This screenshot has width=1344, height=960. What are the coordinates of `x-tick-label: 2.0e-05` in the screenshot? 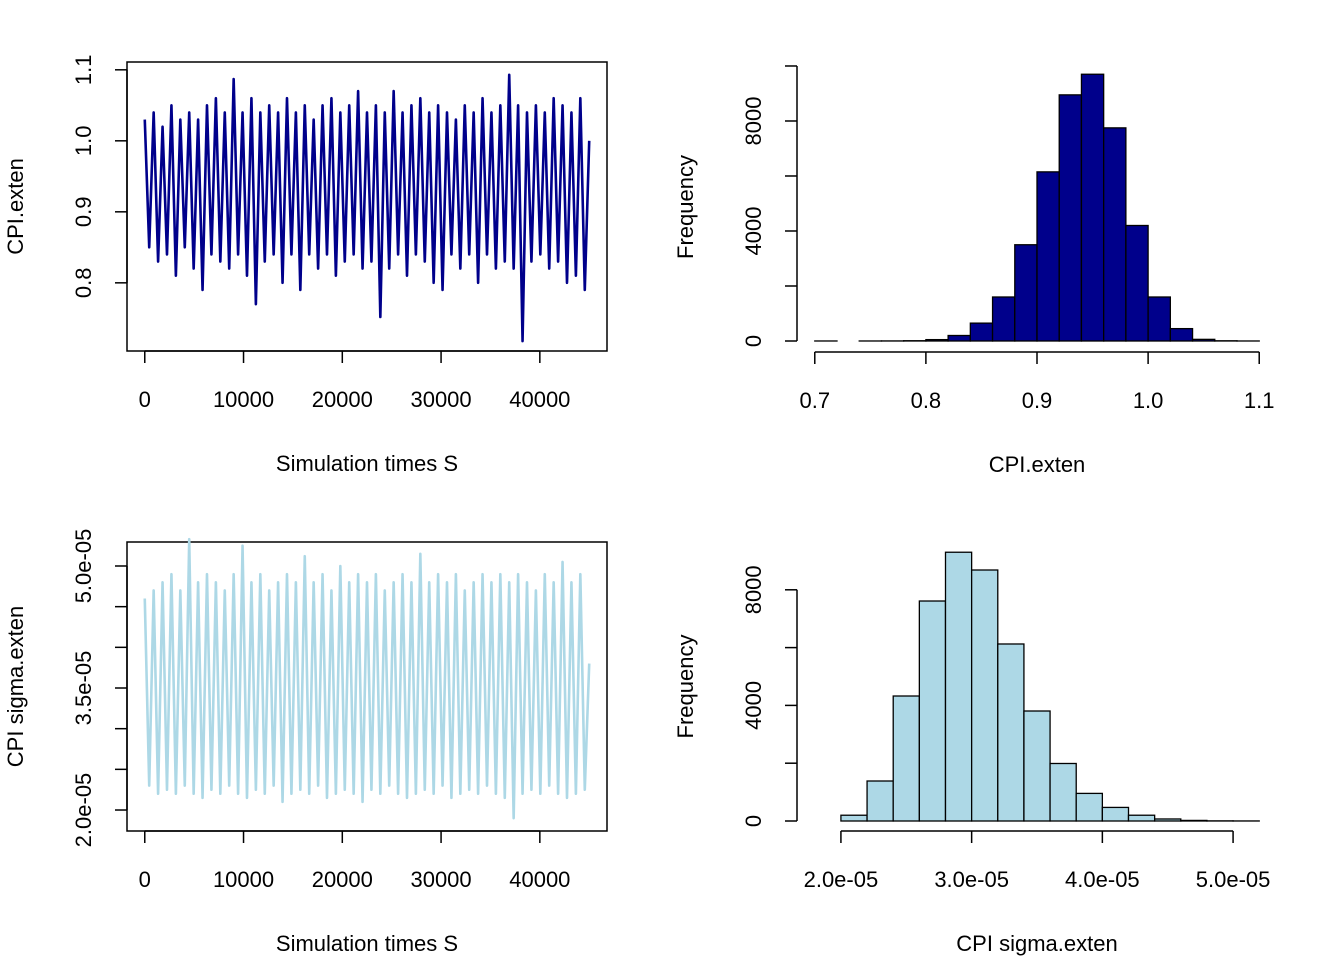 It's located at (841, 879).